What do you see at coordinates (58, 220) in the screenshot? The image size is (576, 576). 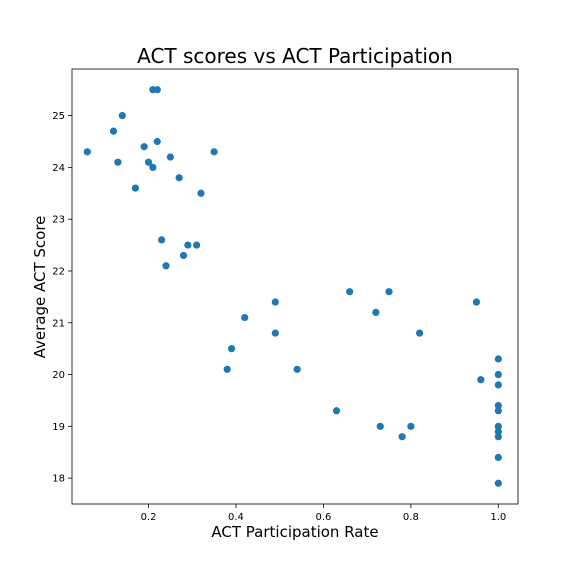 I see `y-tick-label: 23` at bounding box center [58, 220].